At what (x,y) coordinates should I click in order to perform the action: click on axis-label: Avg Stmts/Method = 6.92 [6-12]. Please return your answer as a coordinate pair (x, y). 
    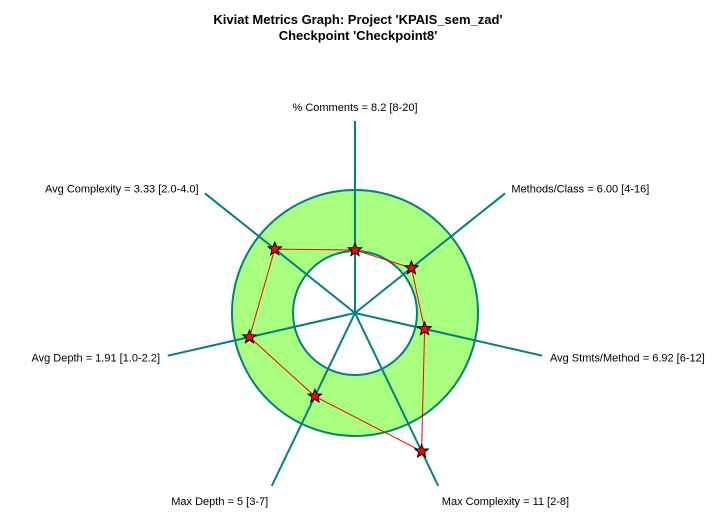
    Looking at the image, I should click on (627, 359).